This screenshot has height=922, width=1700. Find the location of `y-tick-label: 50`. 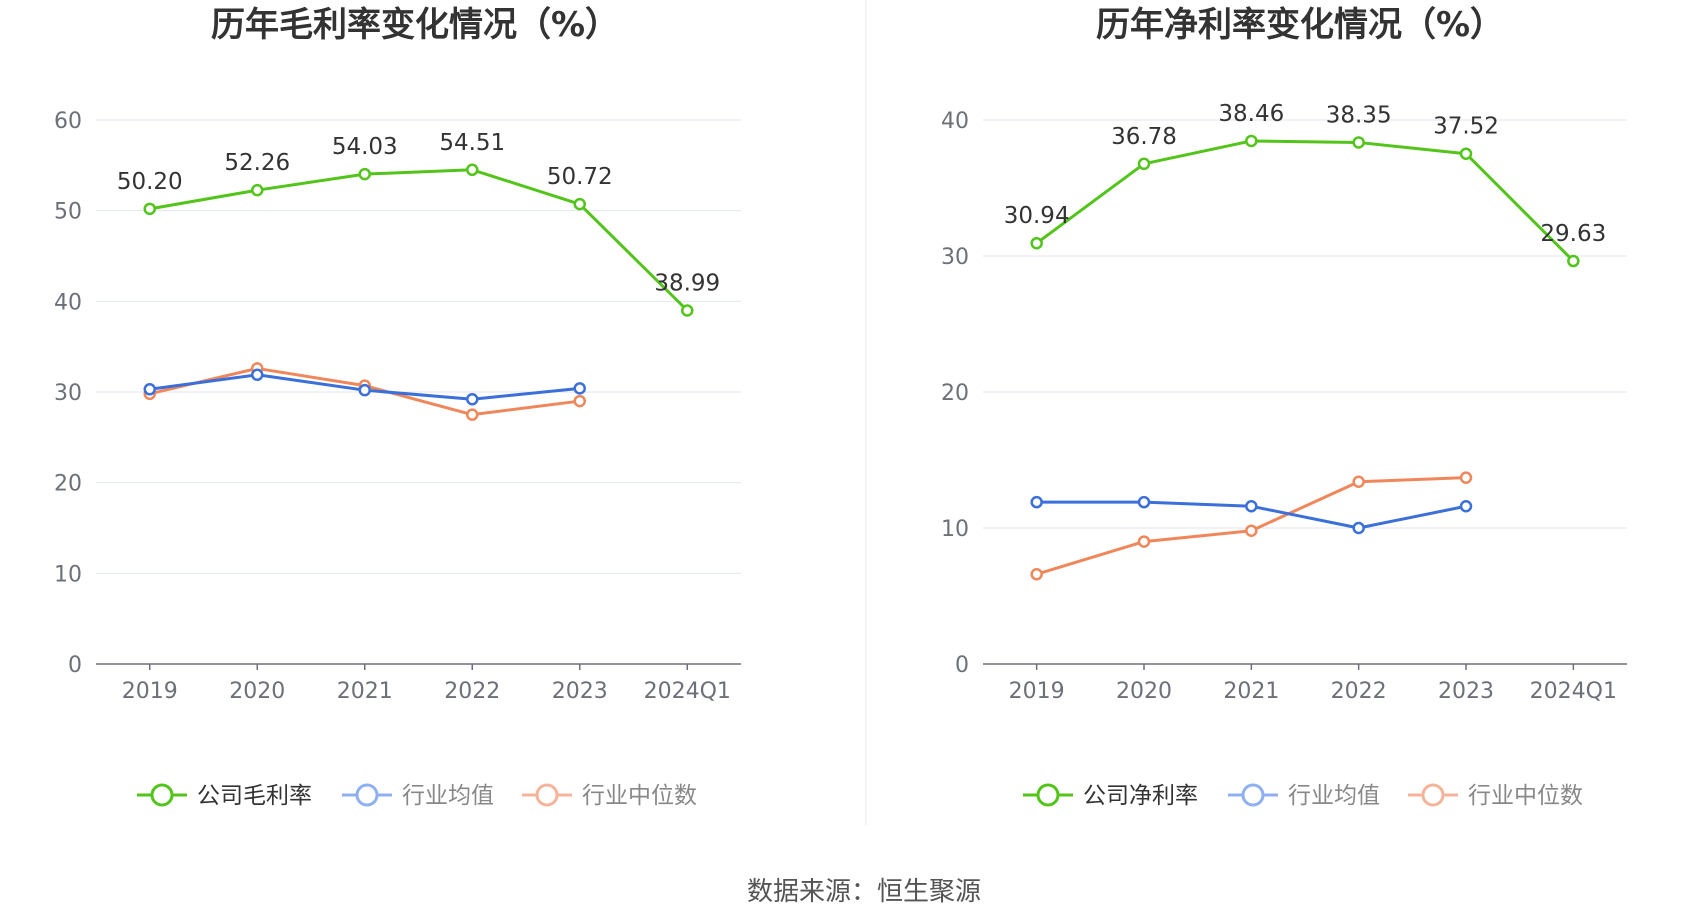

y-tick-label: 50 is located at coordinates (68, 212).